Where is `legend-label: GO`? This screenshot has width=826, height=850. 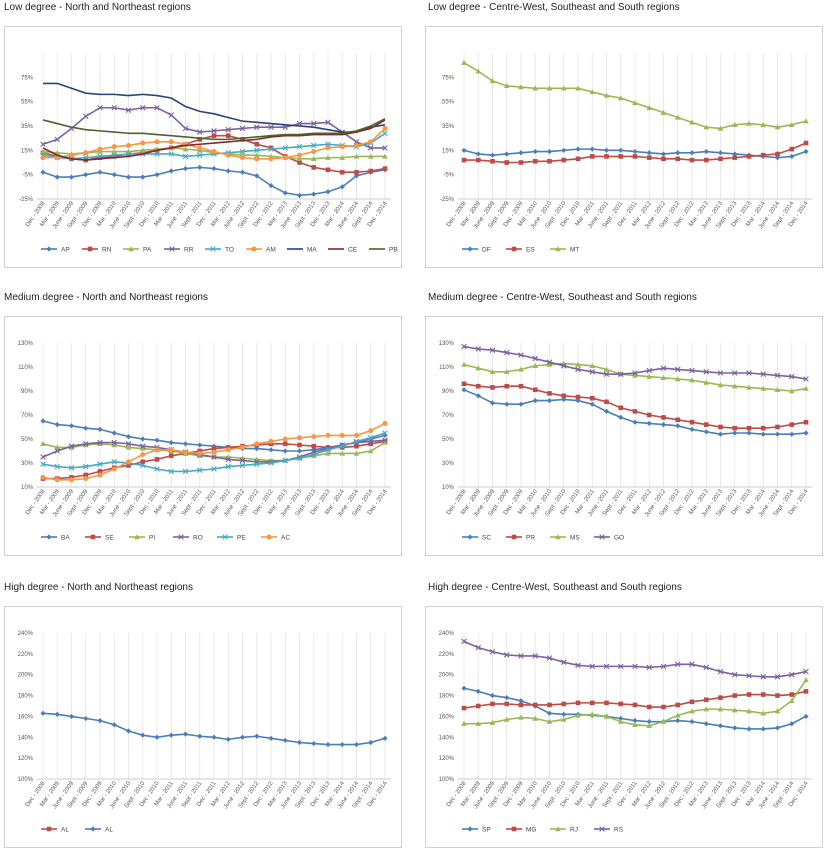 legend-label: GO is located at coordinates (619, 537).